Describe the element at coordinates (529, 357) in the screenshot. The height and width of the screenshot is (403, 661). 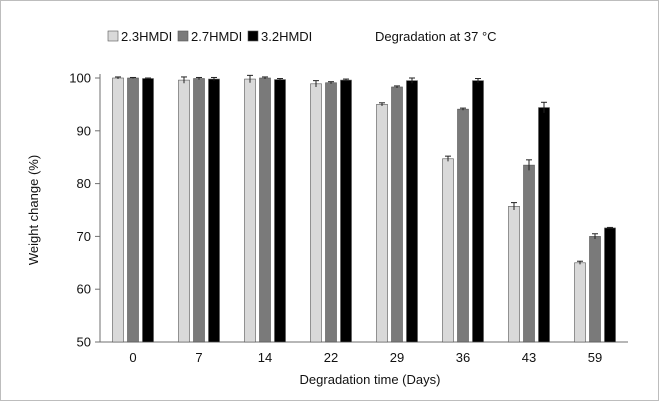
I see `x-tick-label: 43` at that location.